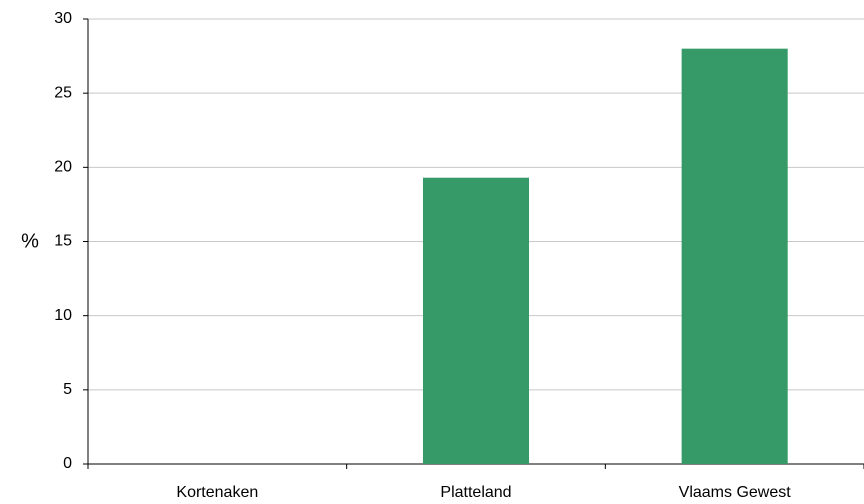 The height and width of the screenshot is (504, 864). Describe the element at coordinates (63, 315) in the screenshot. I see `y-tick-label: 10` at that location.